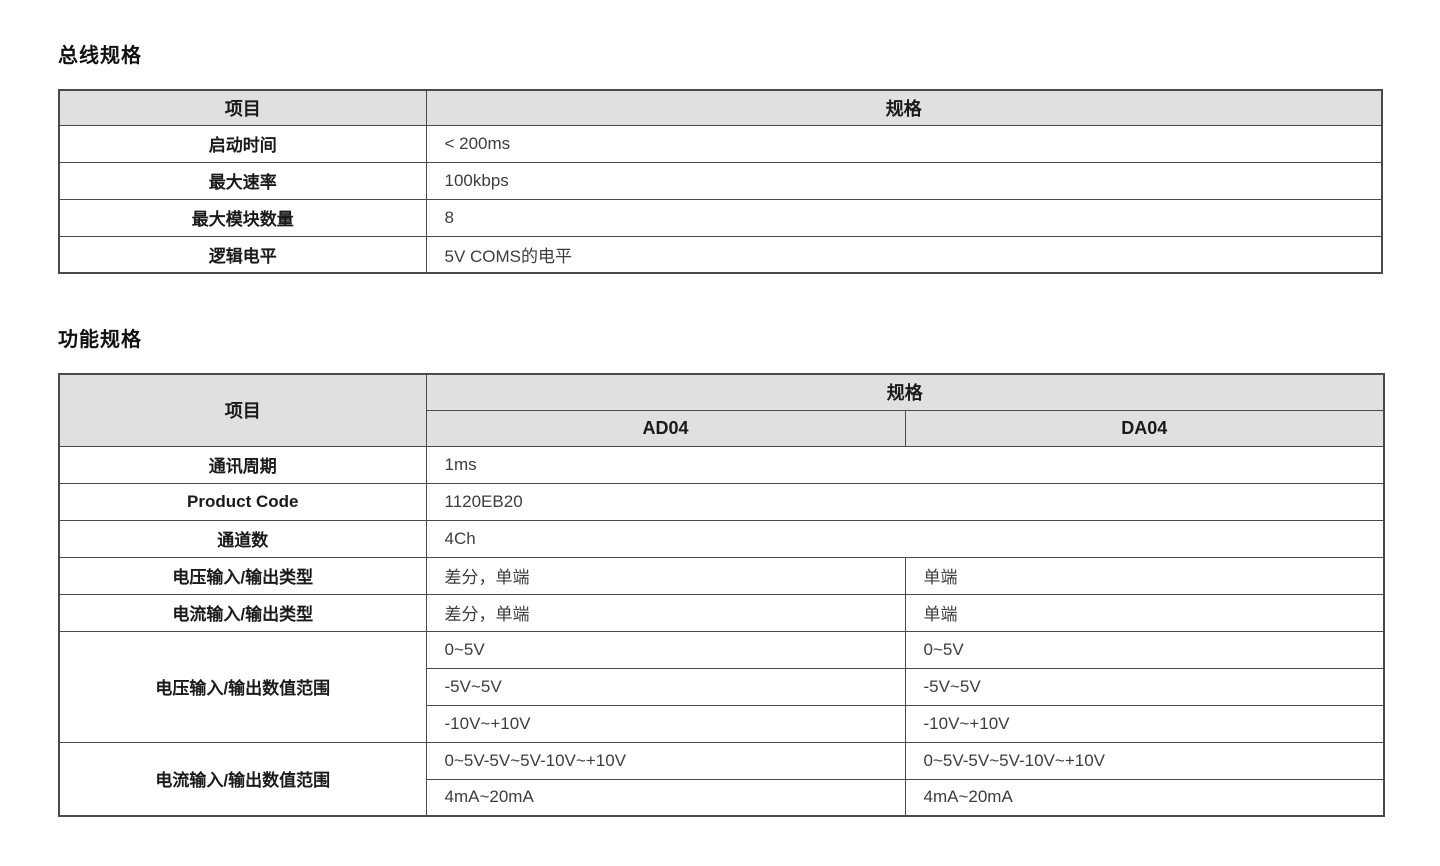 Image resolution: width=1440 pixels, height=866 pixels. I want to click on fn-header-row-1: 项目 规格, so click(721, 410).